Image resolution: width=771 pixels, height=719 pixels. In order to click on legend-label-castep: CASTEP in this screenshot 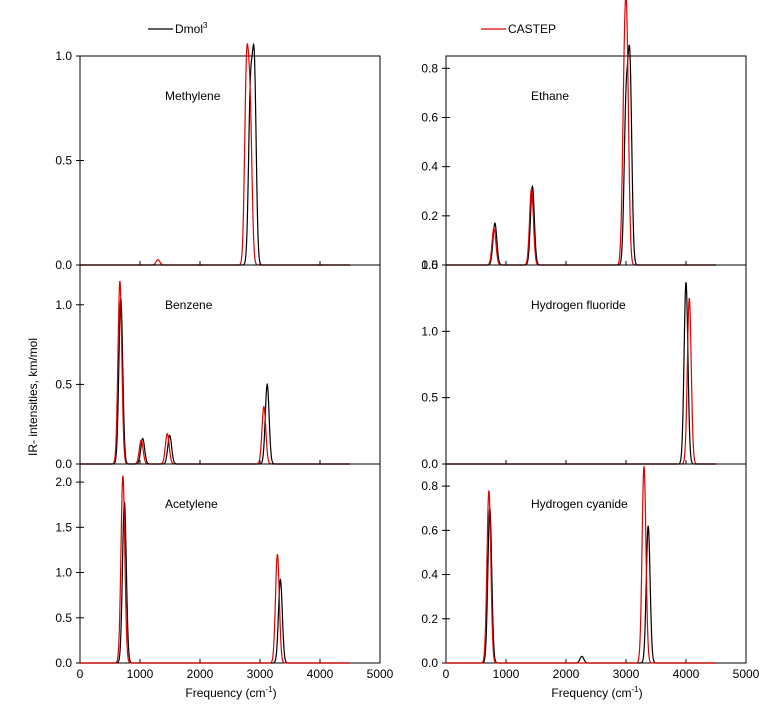, I will do `click(532, 29)`.